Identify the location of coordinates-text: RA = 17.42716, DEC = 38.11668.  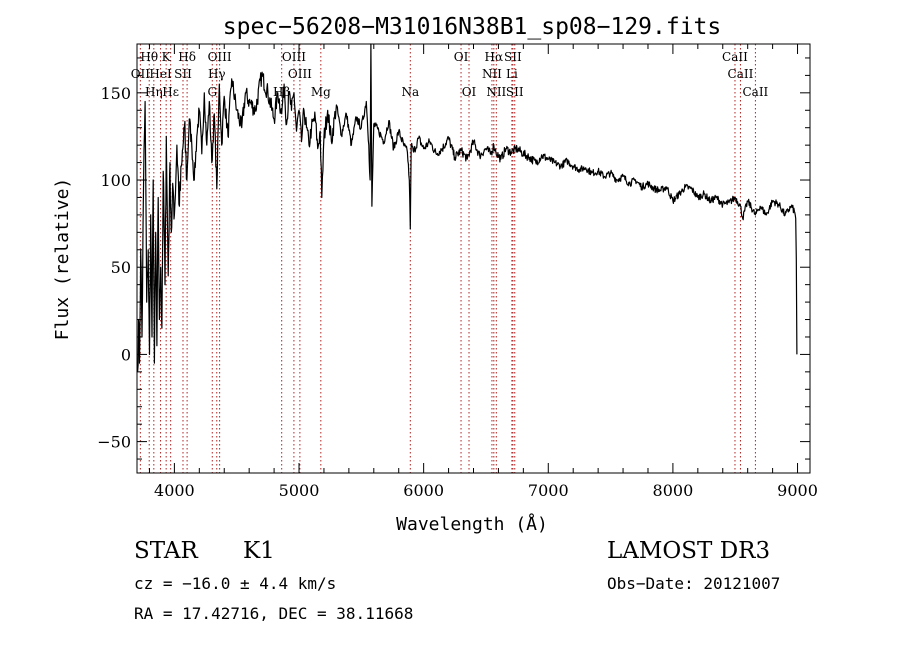
(274, 613).